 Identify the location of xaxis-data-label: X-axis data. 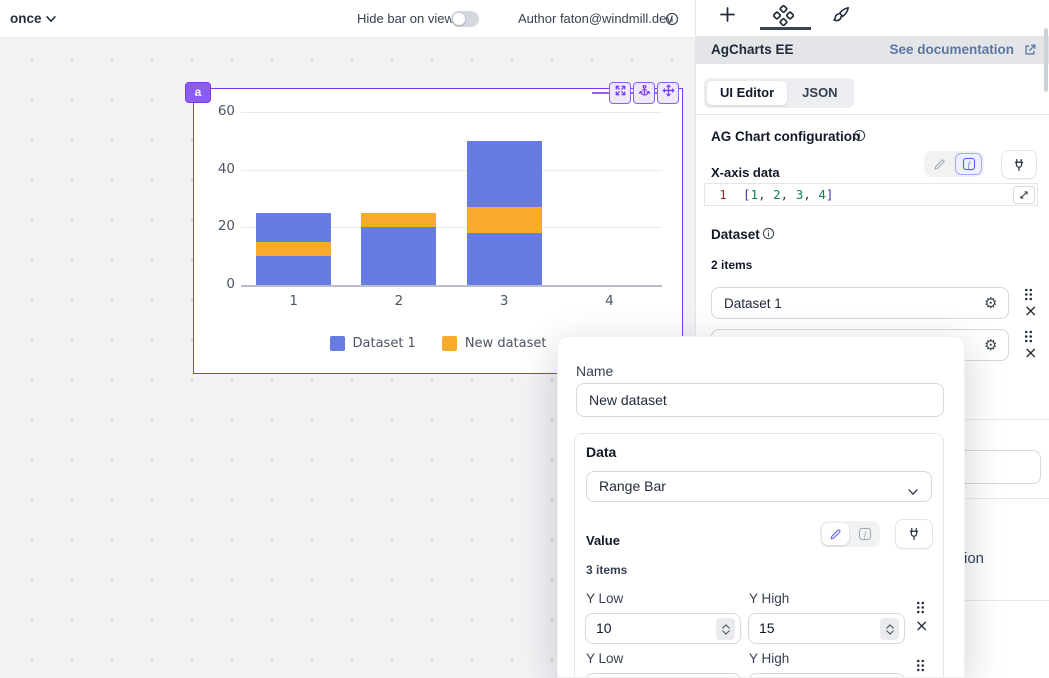
(745, 172).